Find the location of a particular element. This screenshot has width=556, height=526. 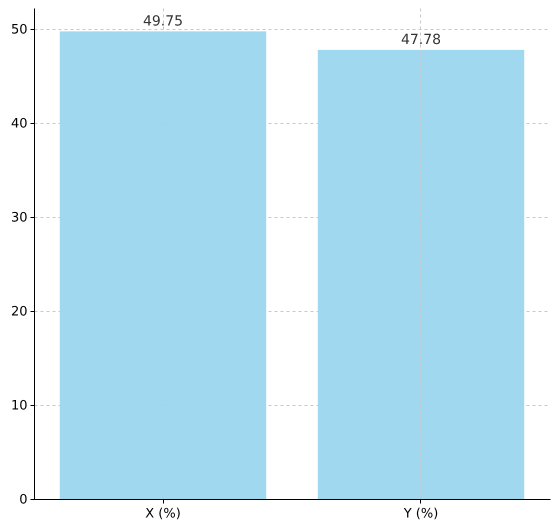

y-tick-label: 0 is located at coordinates (23, 500).